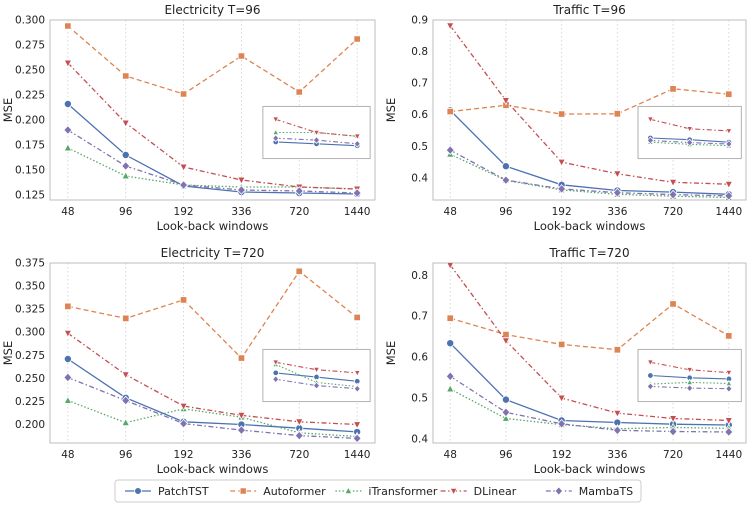 This screenshot has width=756, height=508. Describe the element at coordinates (419, 358) in the screenshot. I see `y-tick-label: 0.6` at that location.